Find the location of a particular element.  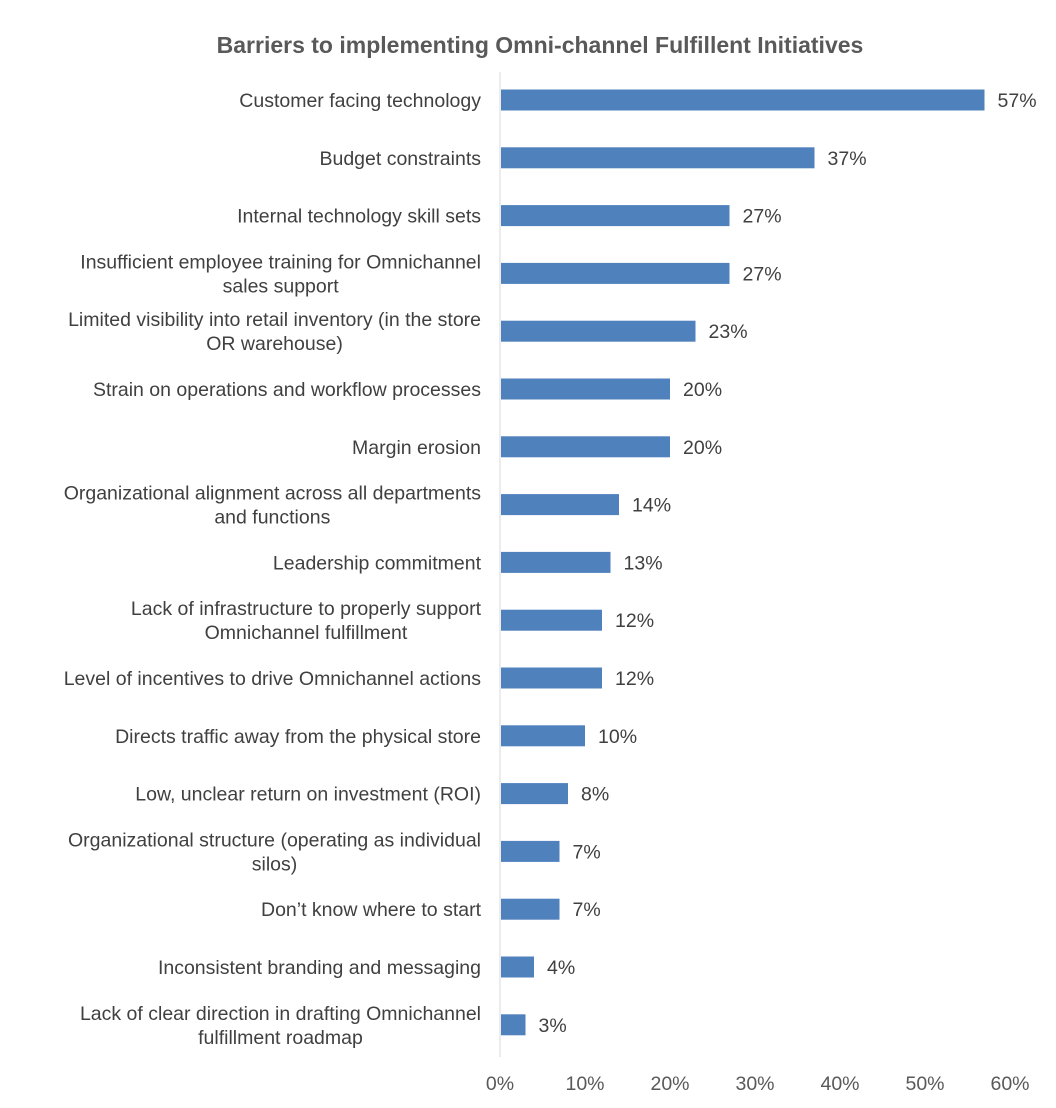

x-tick-label: 40% is located at coordinates (839, 1084).